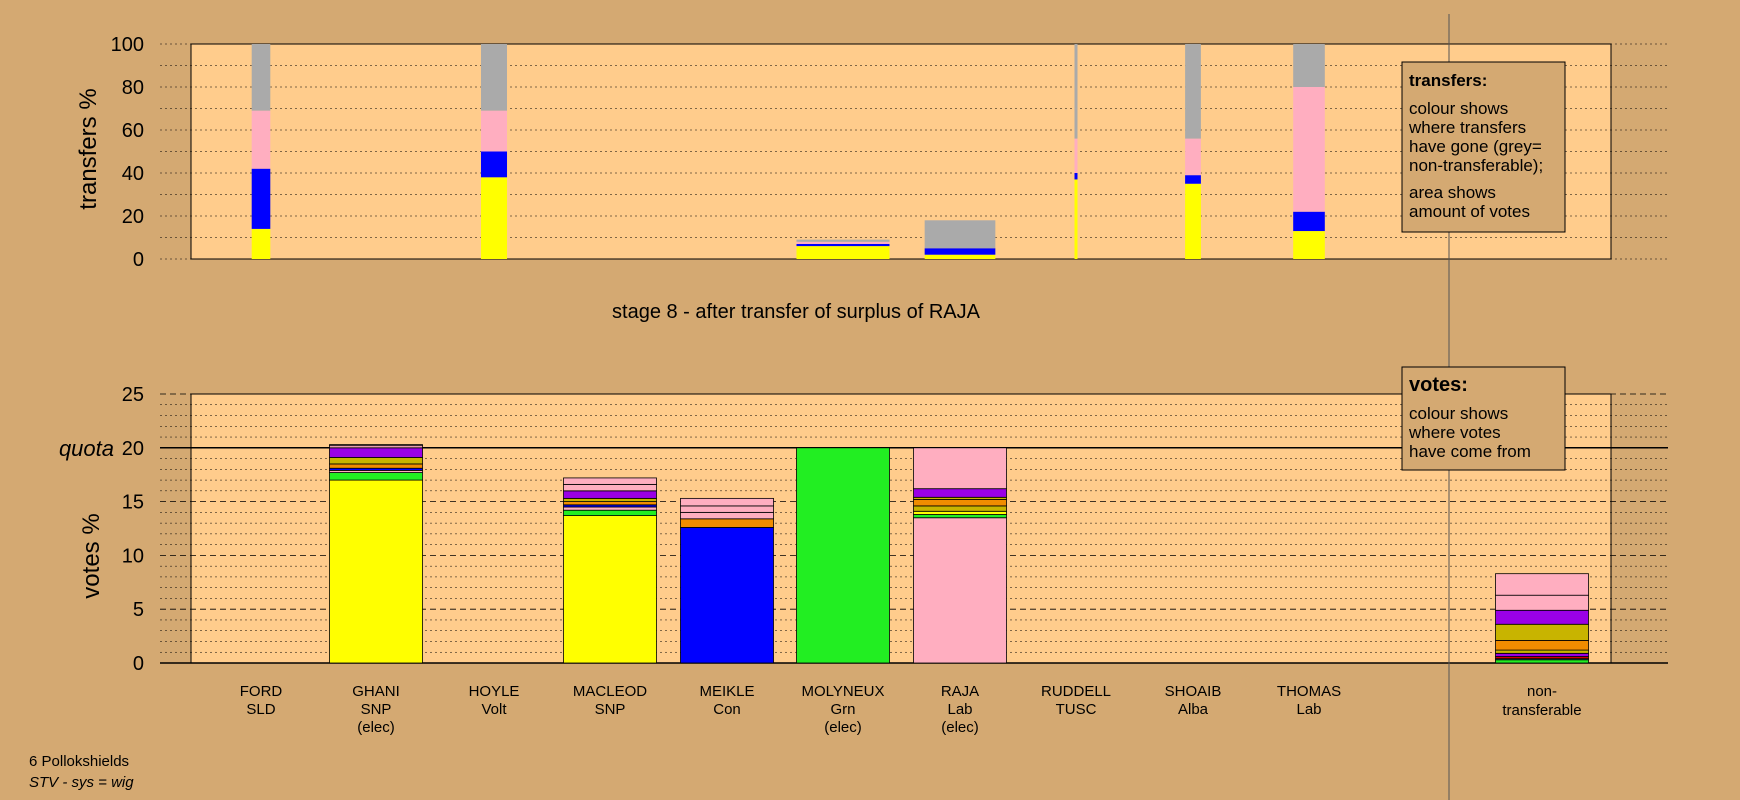 Image resolution: width=1740 pixels, height=800 pixels. Describe the element at coordinates (133, 556) in the screenshot. I see `votes-tick-label: 10` at that location.